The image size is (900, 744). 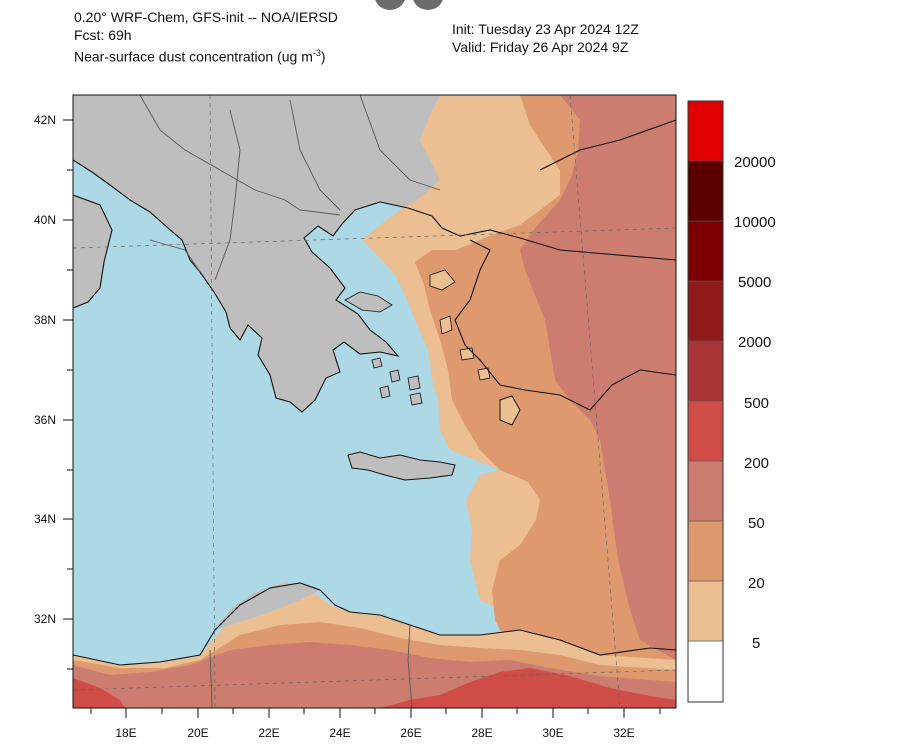 What do you see at coordinates (756, 583) in the screenshot?
I see `colorbar-label: 20` at bounding box center [756, 583].